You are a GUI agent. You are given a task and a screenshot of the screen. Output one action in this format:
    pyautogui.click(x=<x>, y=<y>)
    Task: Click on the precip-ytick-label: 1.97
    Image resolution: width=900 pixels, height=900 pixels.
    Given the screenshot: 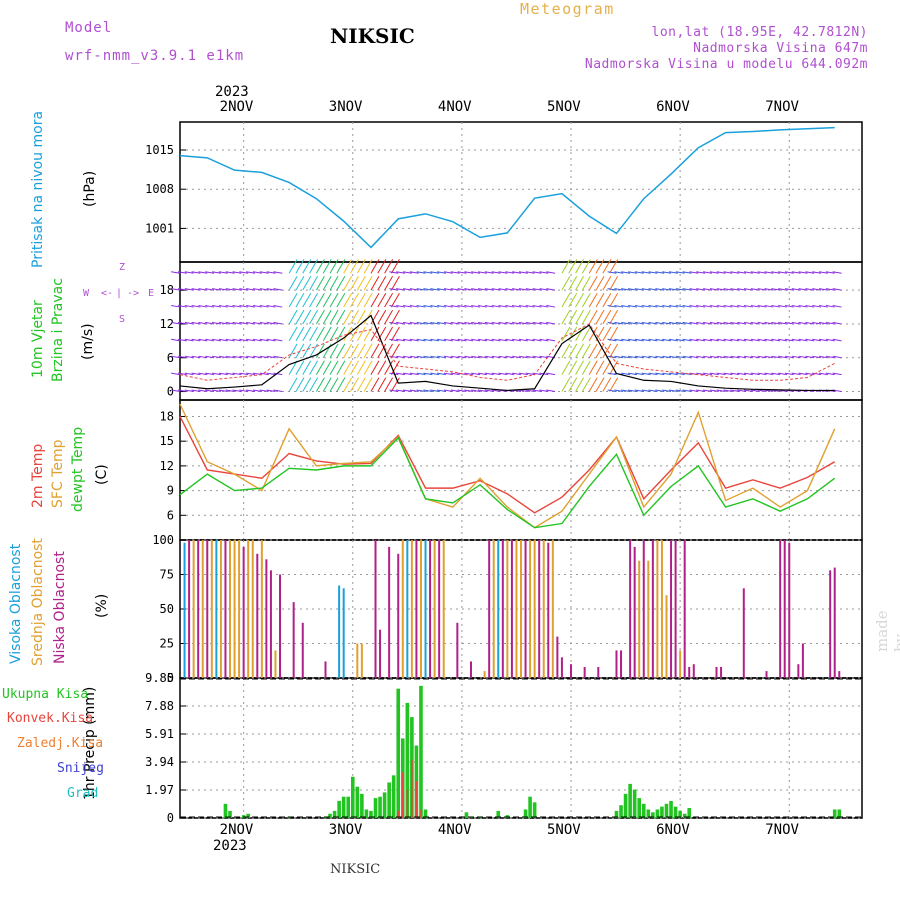 What is the action you would take?
    pyautogui.click(x=159, y=790)
    